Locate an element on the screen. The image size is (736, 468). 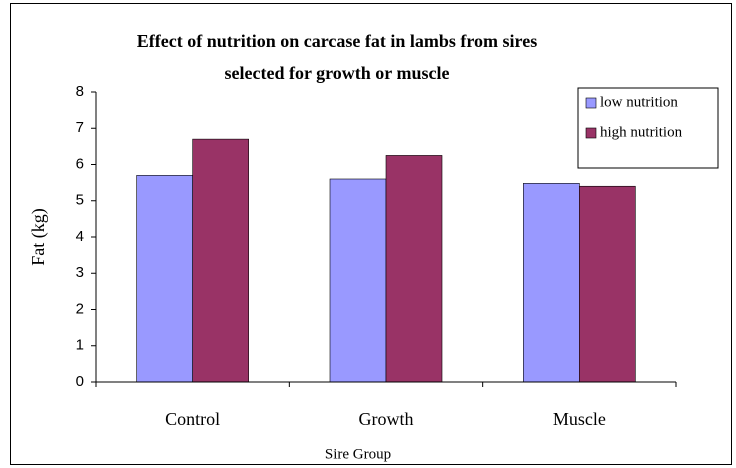
y-tick-label: 6 is located at coordinates (80, 163).